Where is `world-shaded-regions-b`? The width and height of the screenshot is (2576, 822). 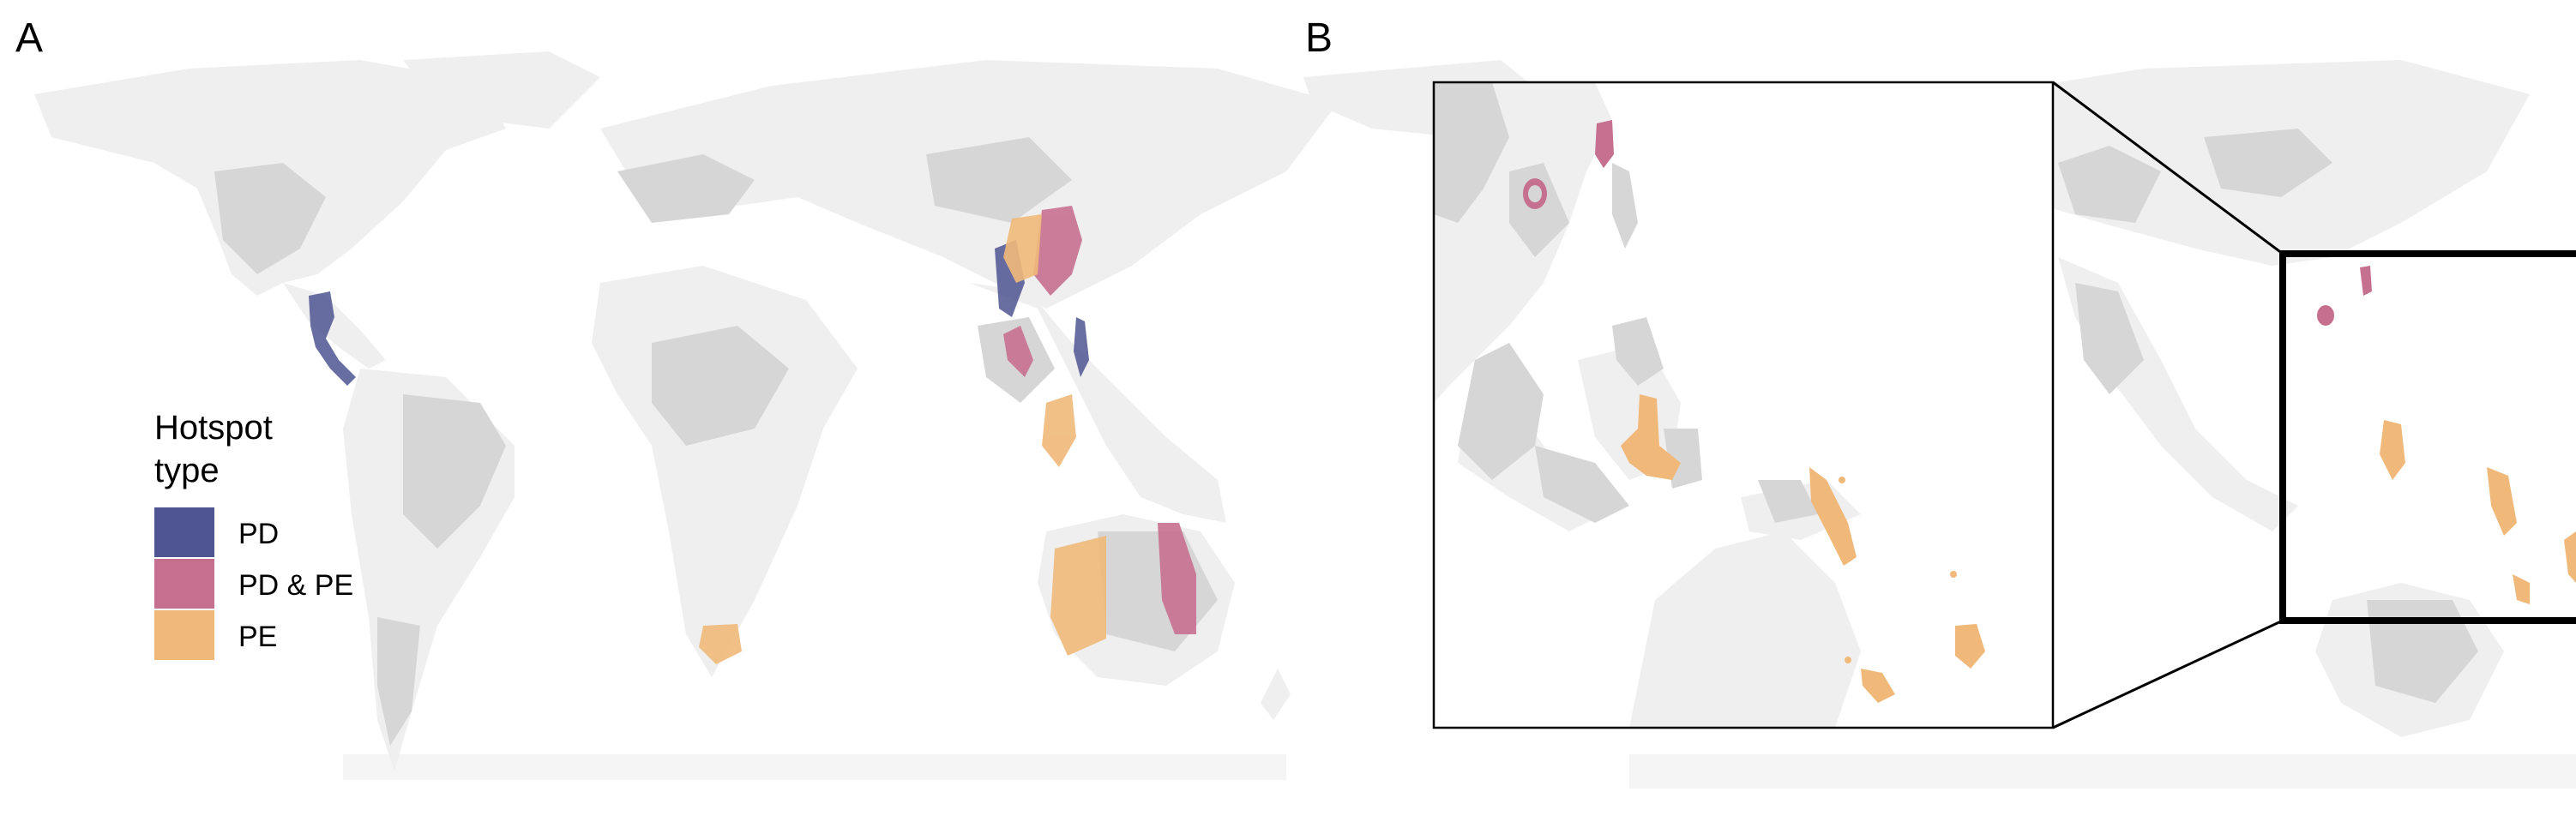 world-shaded-regions-b is located at coordinates (2268, 416).